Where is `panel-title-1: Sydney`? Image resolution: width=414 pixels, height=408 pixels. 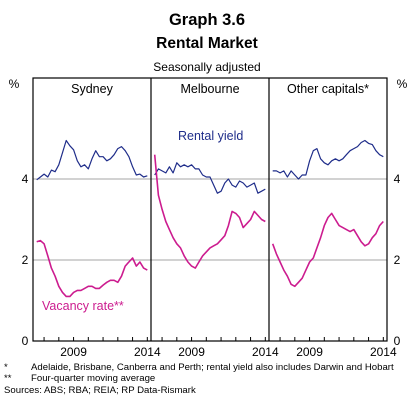
panel-title-1: Sydney is located at coordinates (92, 89).